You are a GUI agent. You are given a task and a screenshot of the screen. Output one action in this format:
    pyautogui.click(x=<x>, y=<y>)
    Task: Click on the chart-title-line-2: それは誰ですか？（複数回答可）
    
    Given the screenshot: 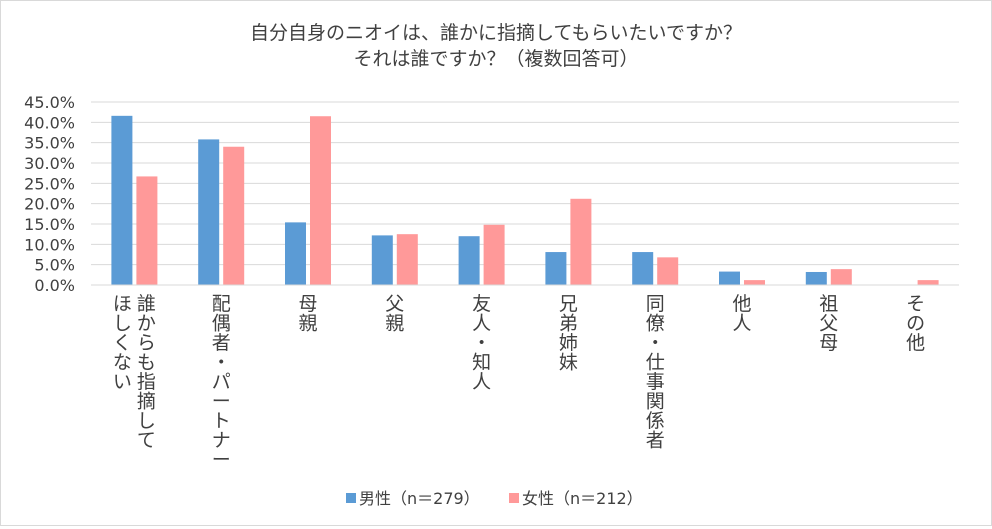 What is the action you would take?
    pyautogui.click(x=495, y=59)
    